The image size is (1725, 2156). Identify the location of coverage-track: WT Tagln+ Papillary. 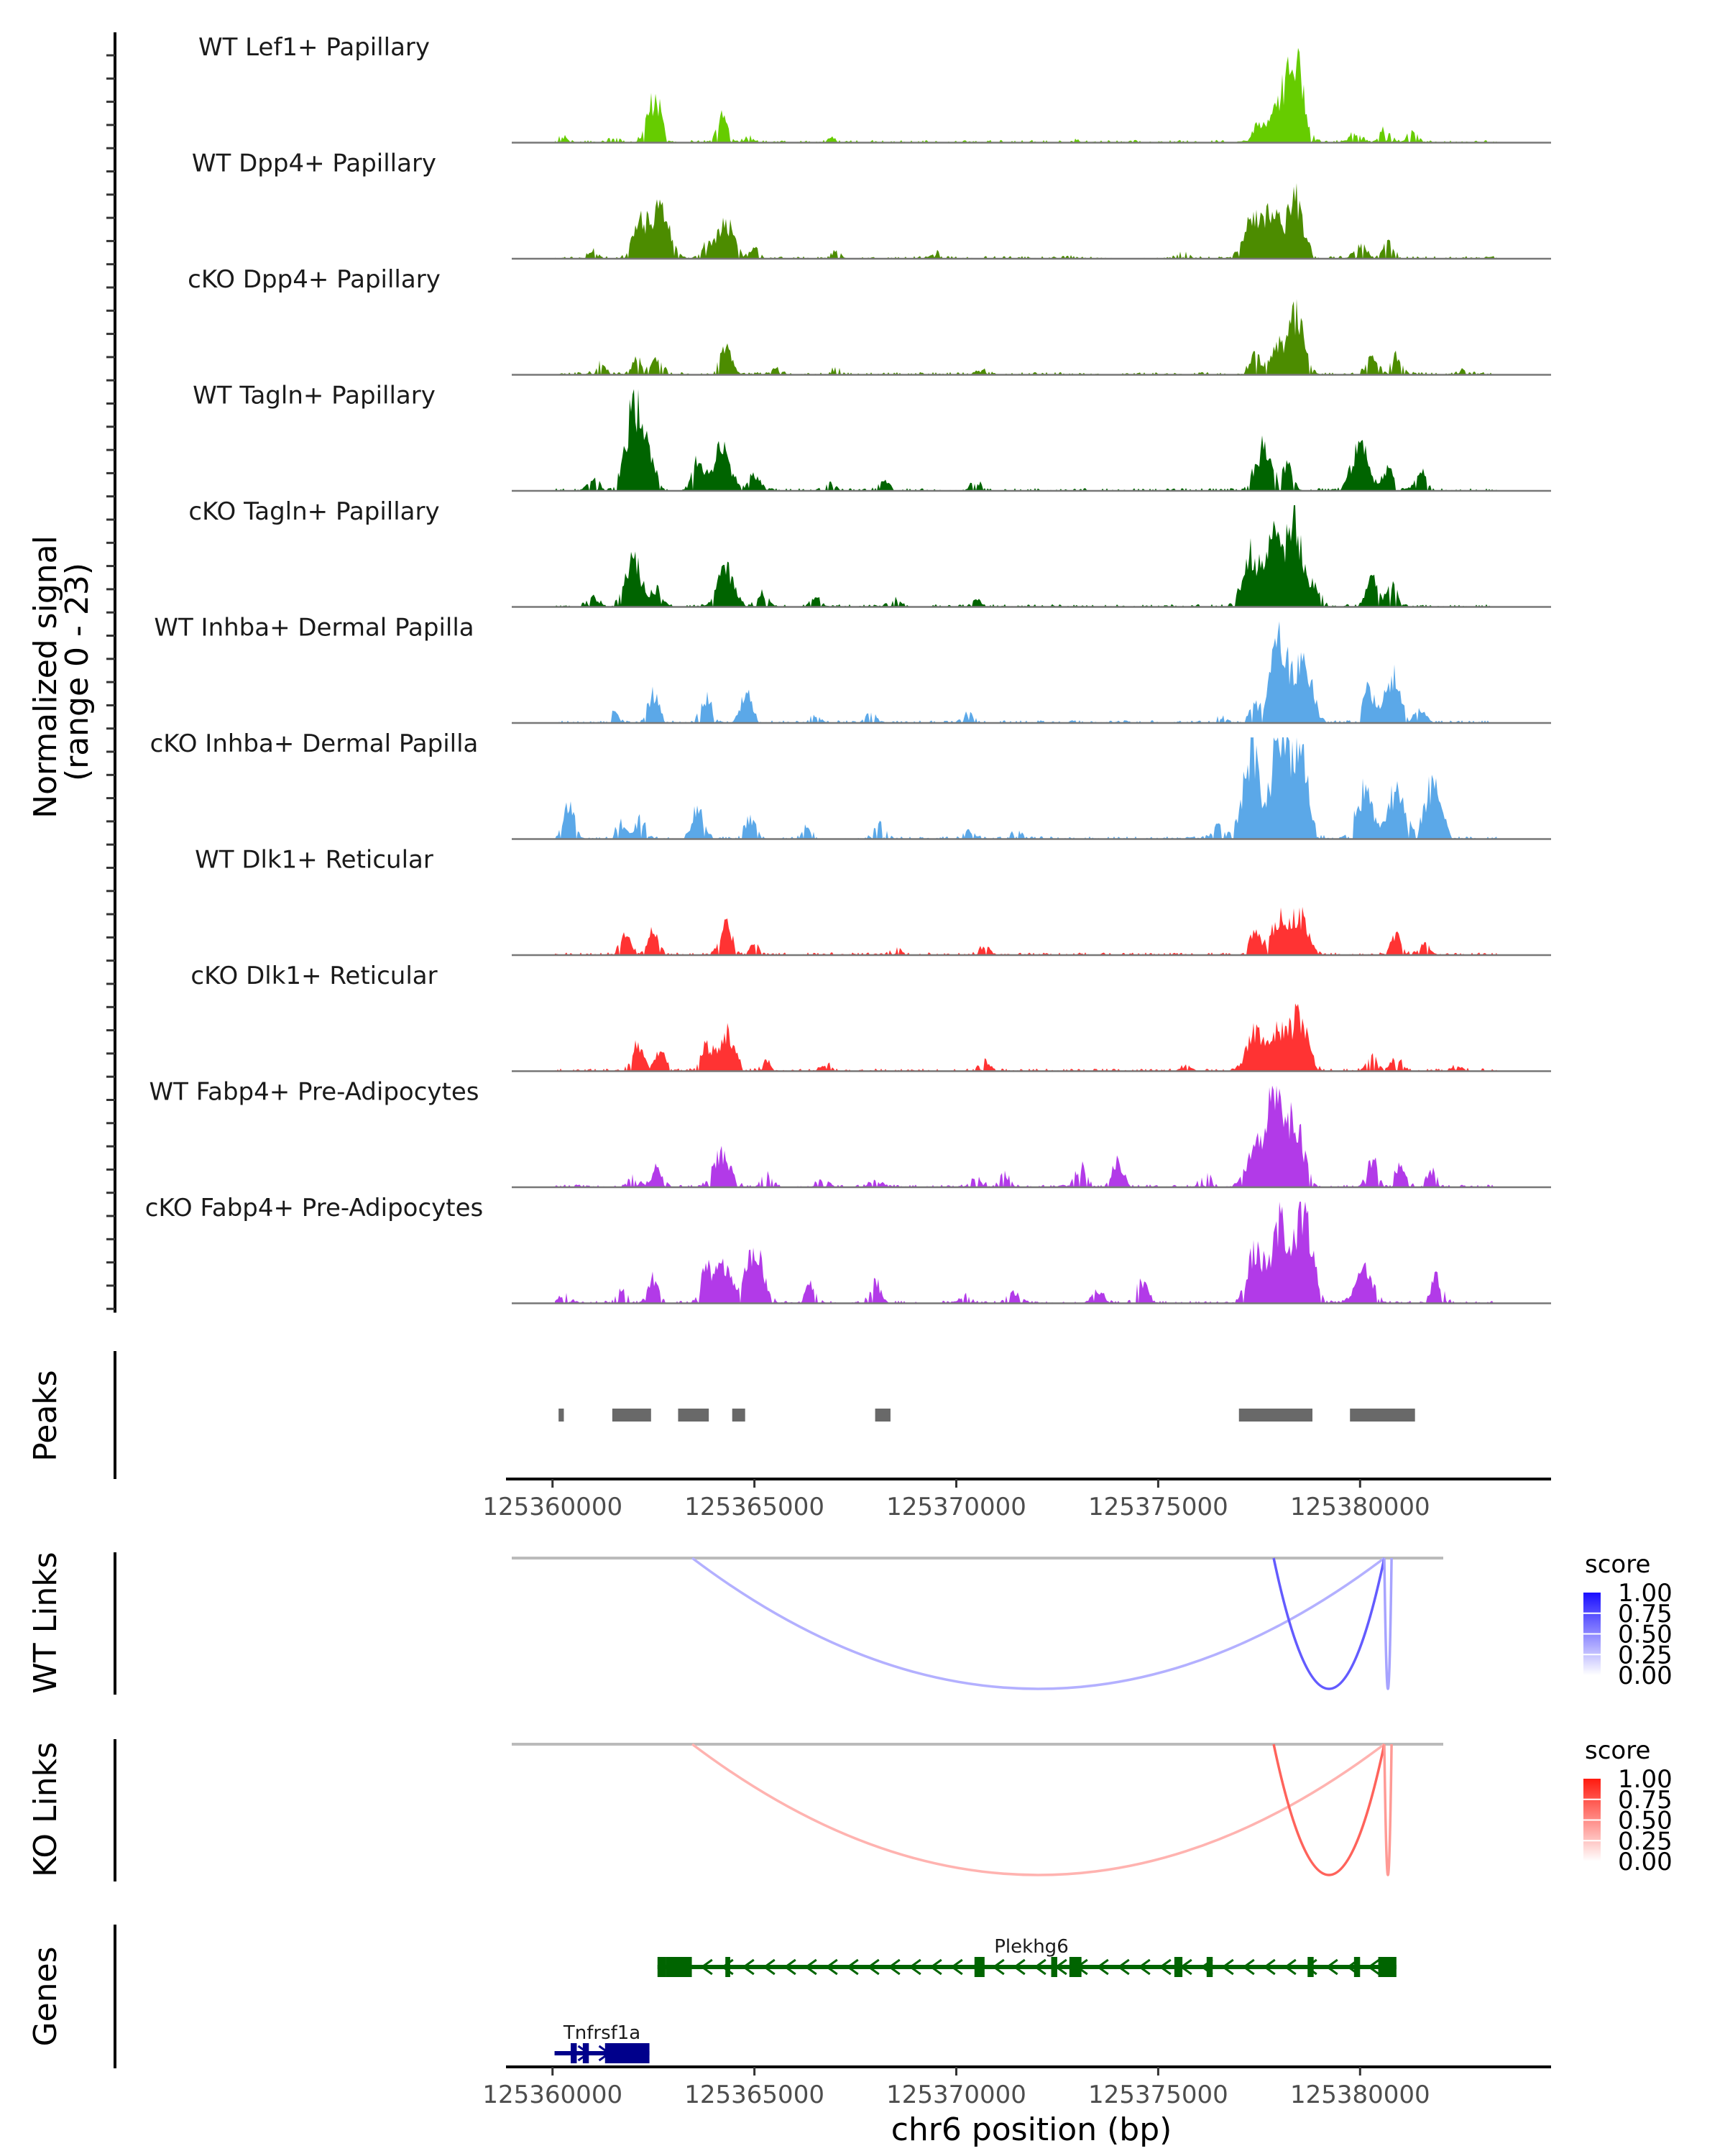
(872, 437).